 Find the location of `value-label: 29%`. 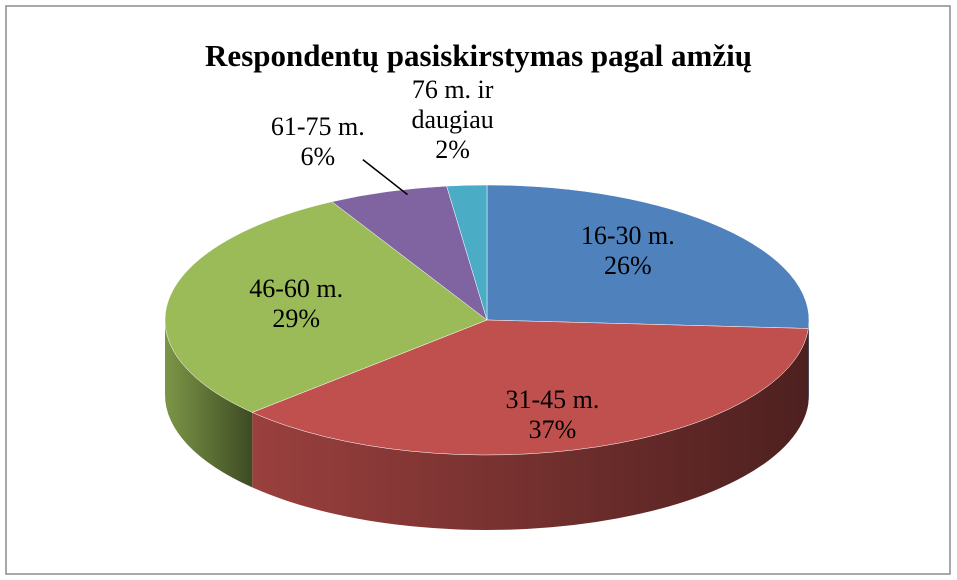

value-label: 29% is located at coordinates (296, 319).